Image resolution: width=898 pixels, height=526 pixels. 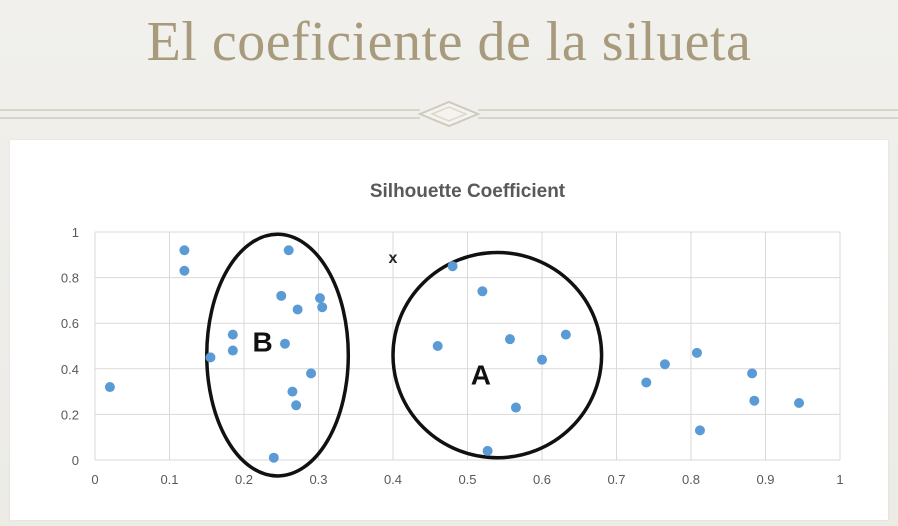 What do you see at coordinates (449, 114) in the screenshot?
I see `title-divider` at bounding box center [449, 114].